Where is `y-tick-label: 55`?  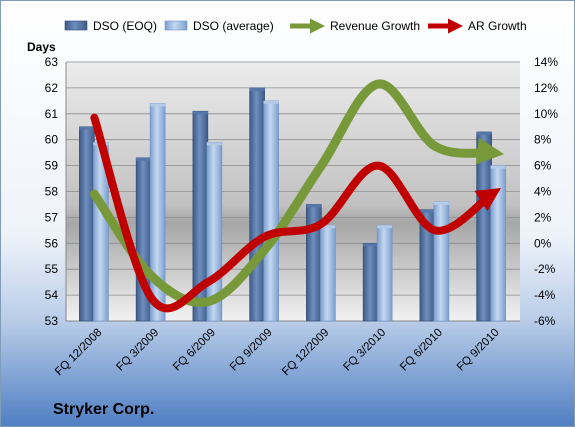 y-tick-label: 55 is located at coordinates (52, 269).